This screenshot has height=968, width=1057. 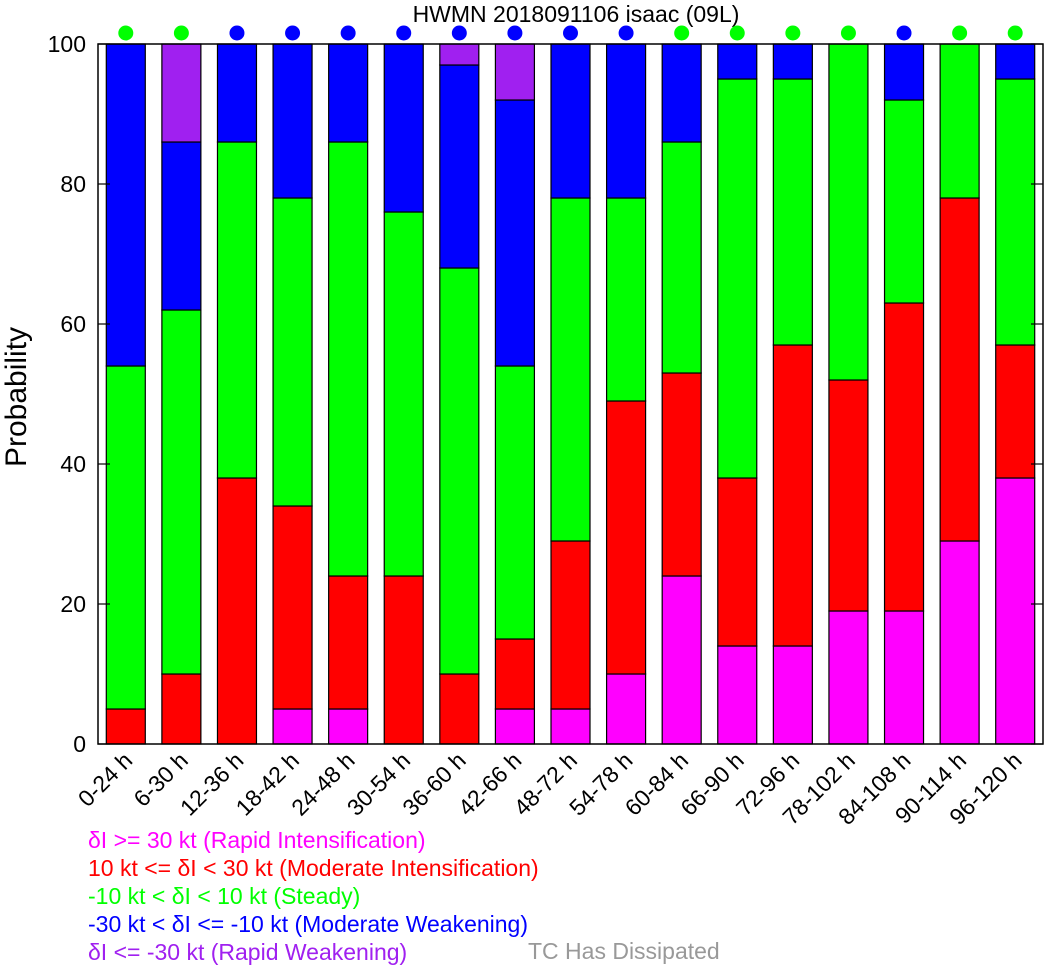 What do you see at coordinates (73, 184) in the screenshot?
I see `y-tick-label: 80` at bounding box center [73, 184].